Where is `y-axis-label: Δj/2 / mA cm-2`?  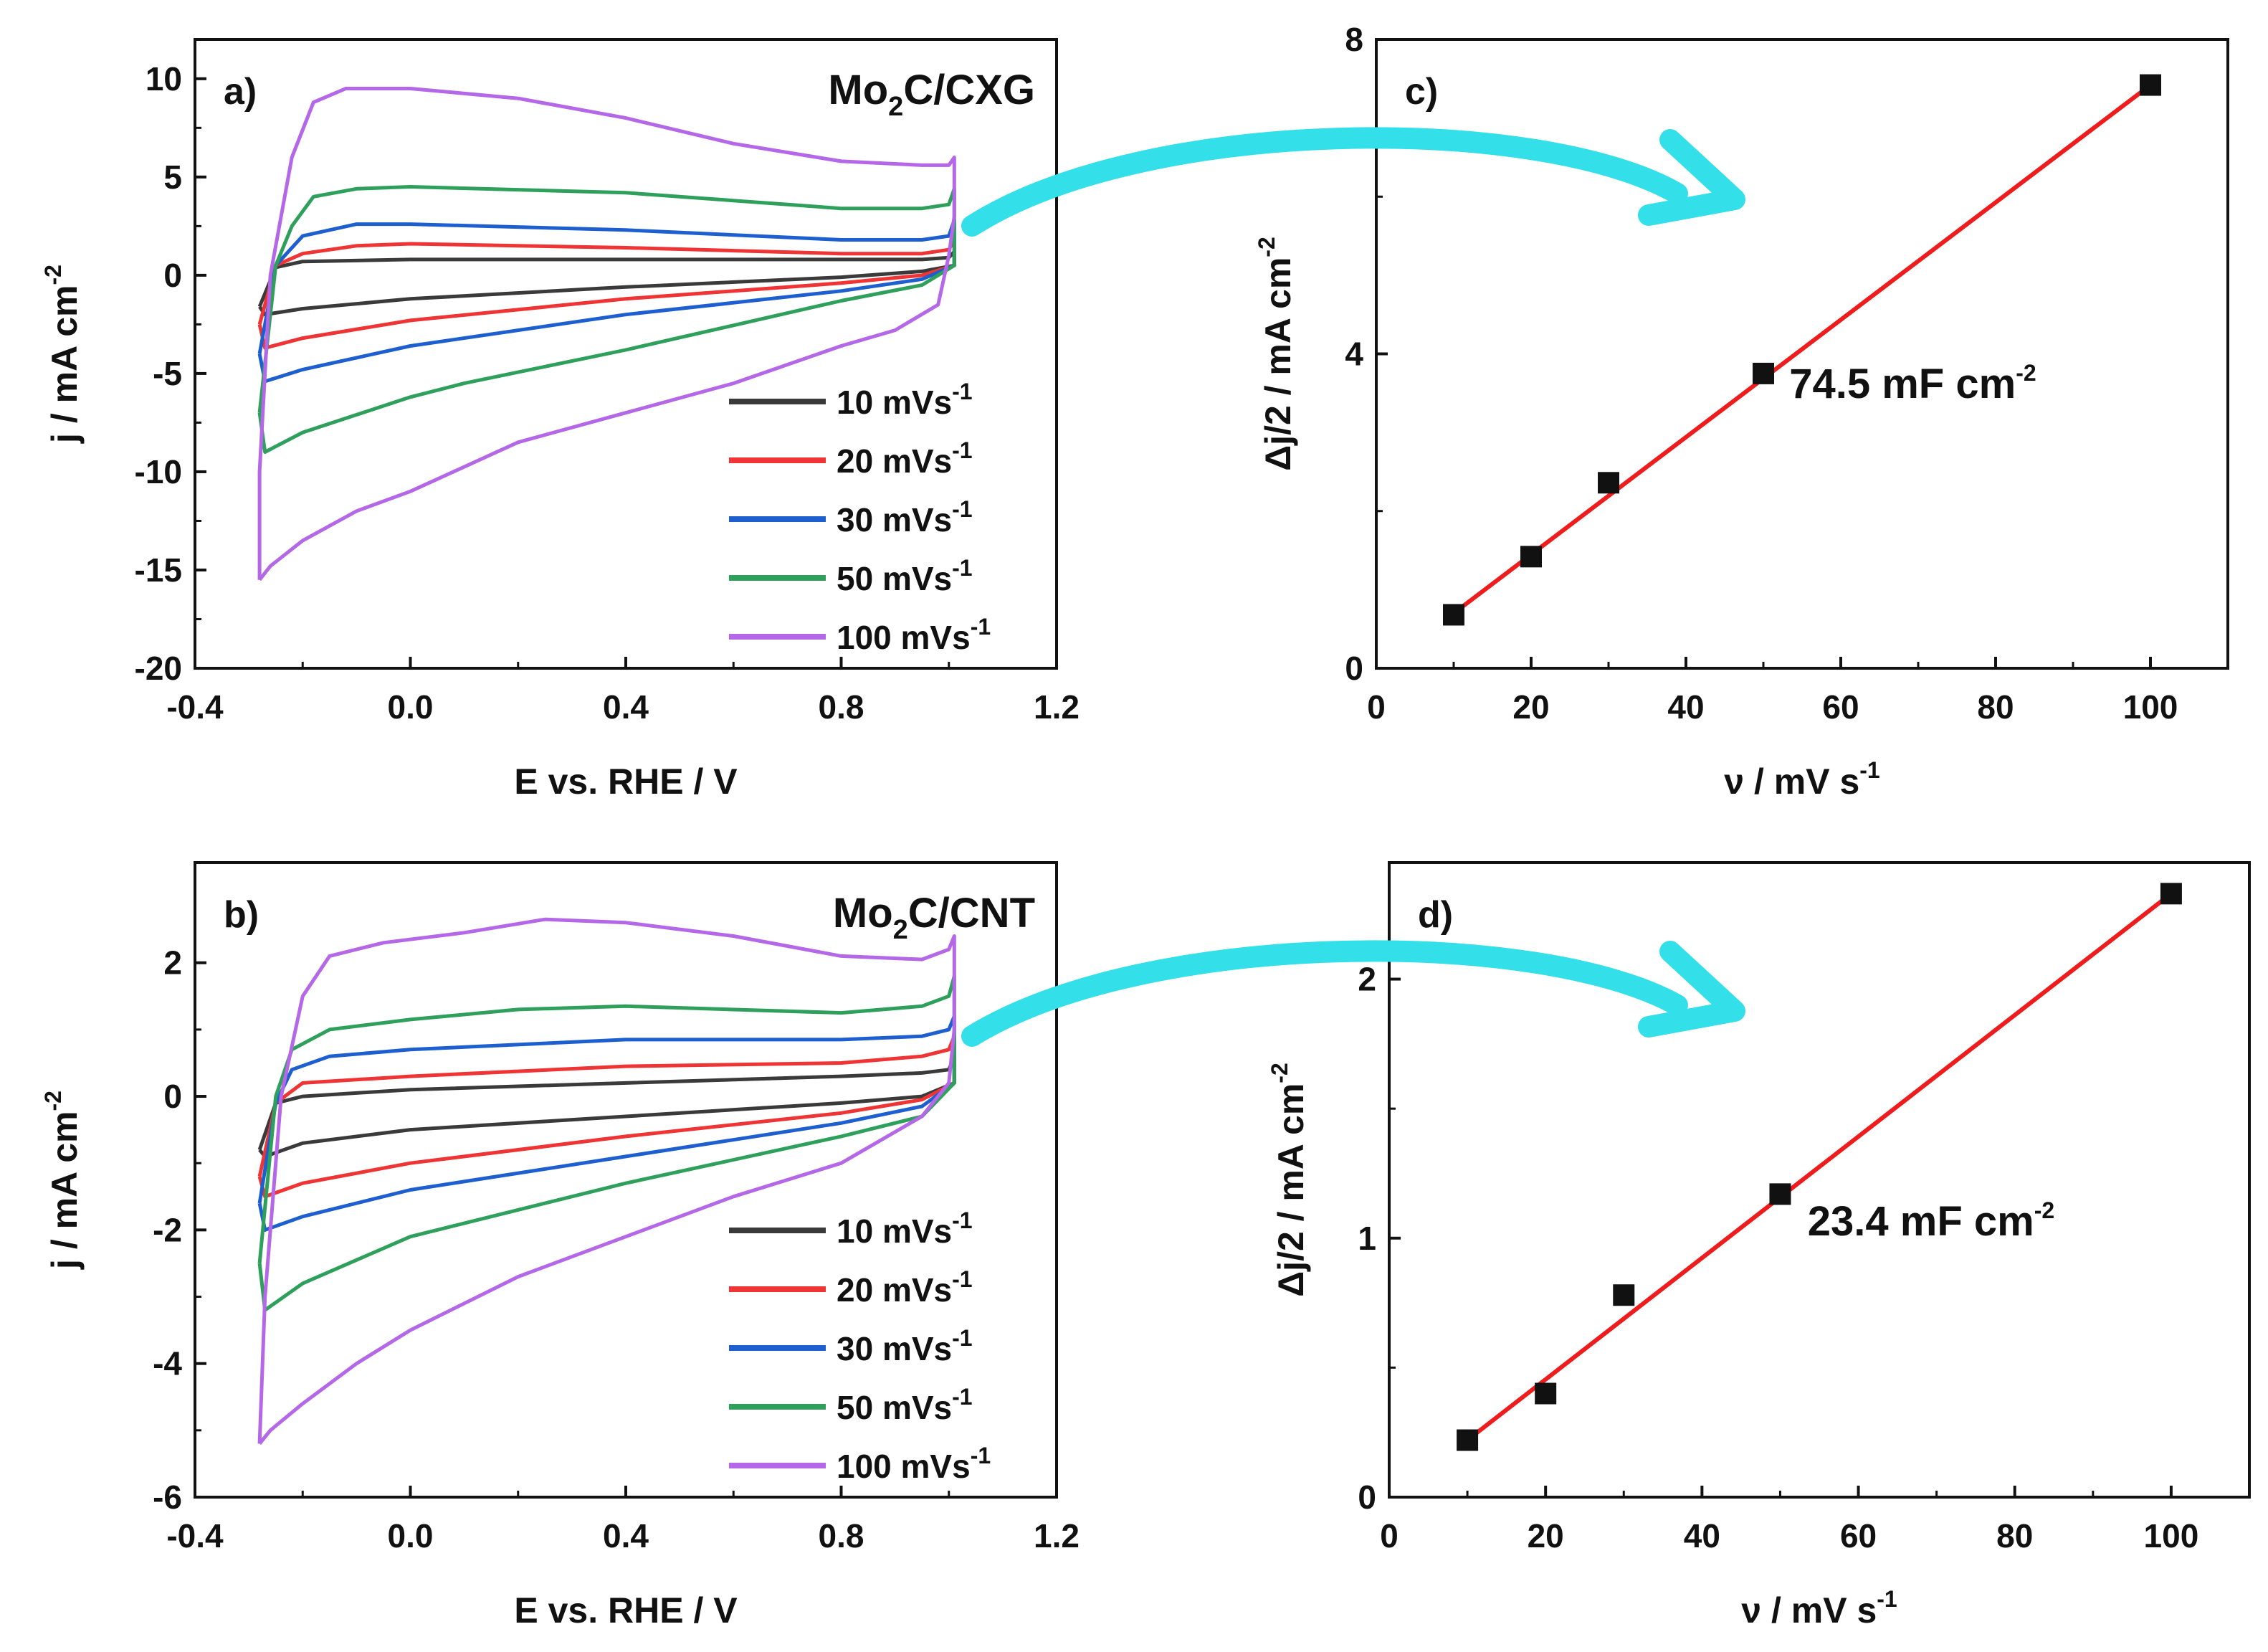
y-axis-label: Δj/2 / mA cm-2 is located at coordinates (1289, 1180).